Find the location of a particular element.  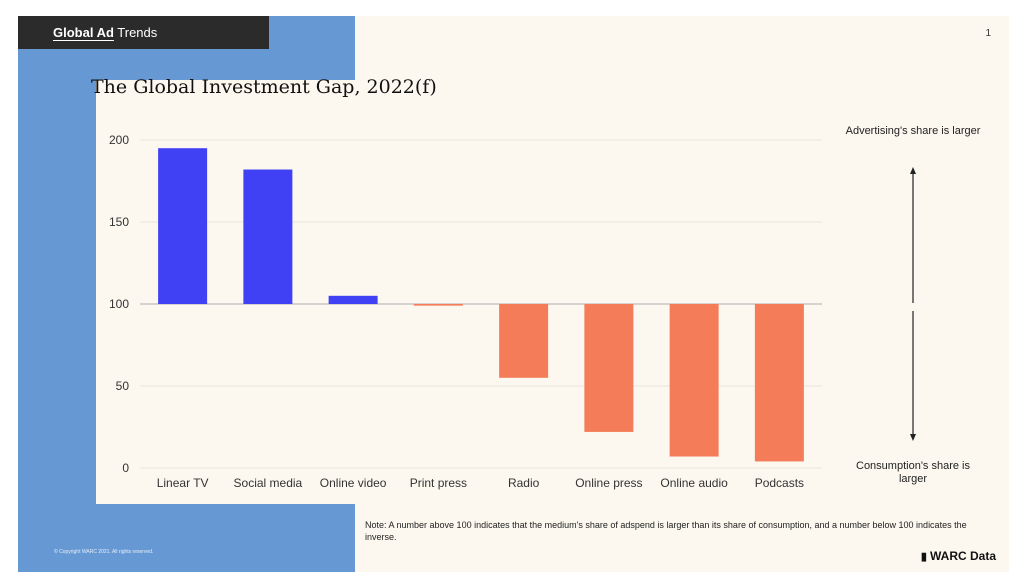

brand-rest: Trends is located at coordinates (135, 32).